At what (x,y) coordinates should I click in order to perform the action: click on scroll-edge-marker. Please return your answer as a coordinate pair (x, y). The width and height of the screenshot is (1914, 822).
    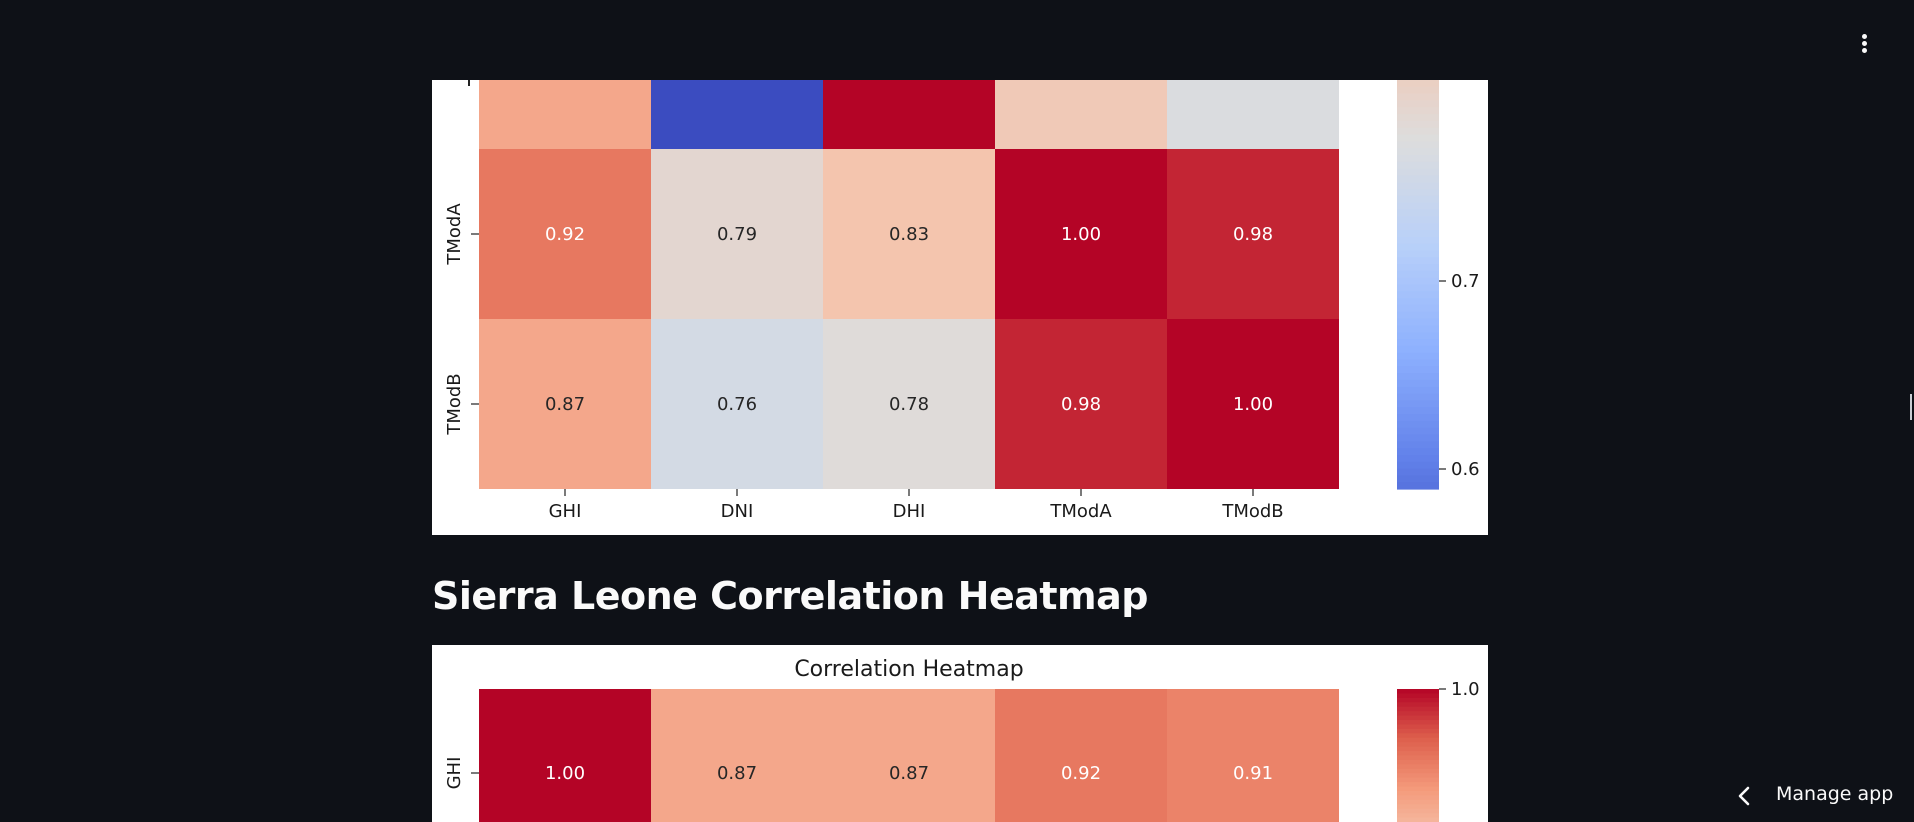
    Looking at the image, I should click on (1911, 407).